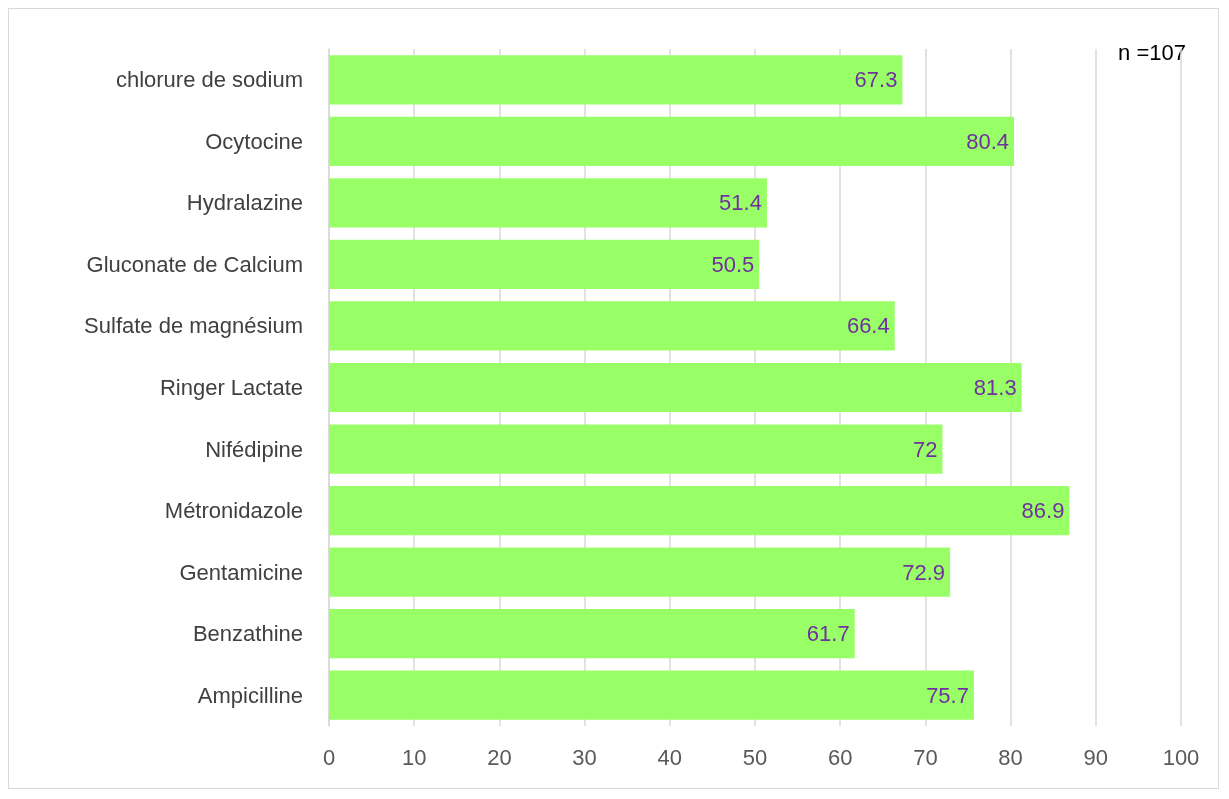  I want to click on data-label: 51.4, so click(740, 203).